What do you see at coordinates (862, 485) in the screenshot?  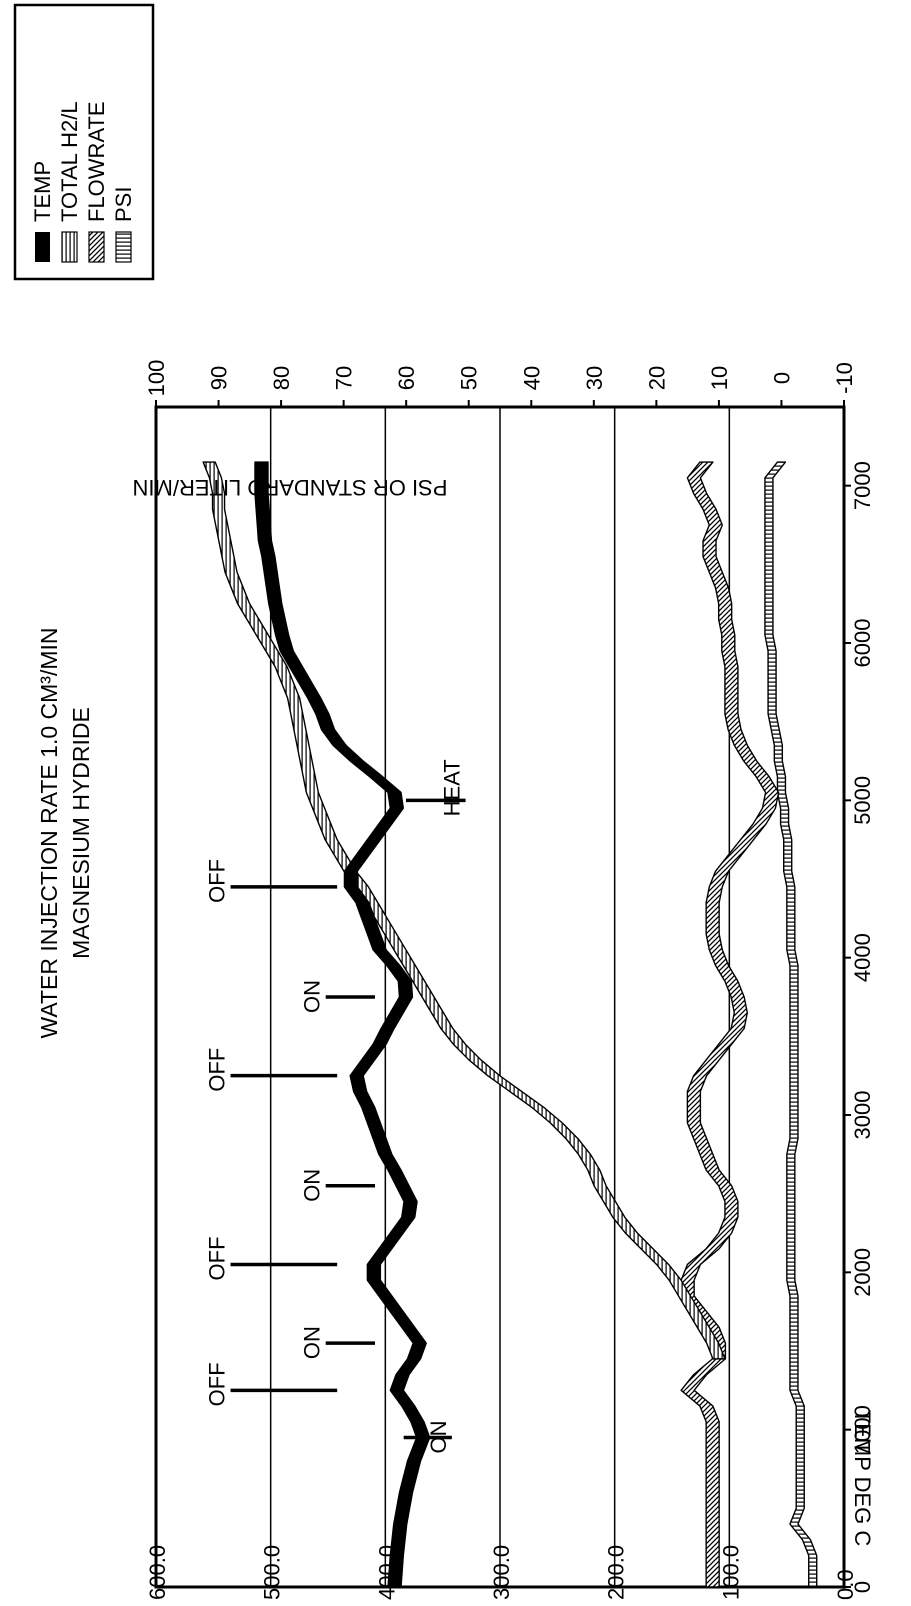 I see `x-tick-label: 7000` at bounding box center [862, 485].